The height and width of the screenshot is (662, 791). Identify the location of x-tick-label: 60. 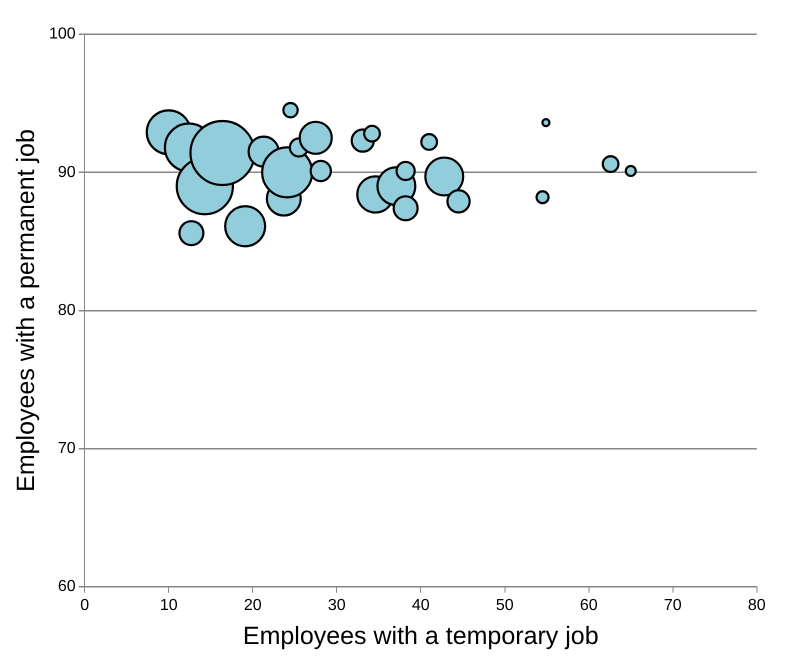
(589, 605).